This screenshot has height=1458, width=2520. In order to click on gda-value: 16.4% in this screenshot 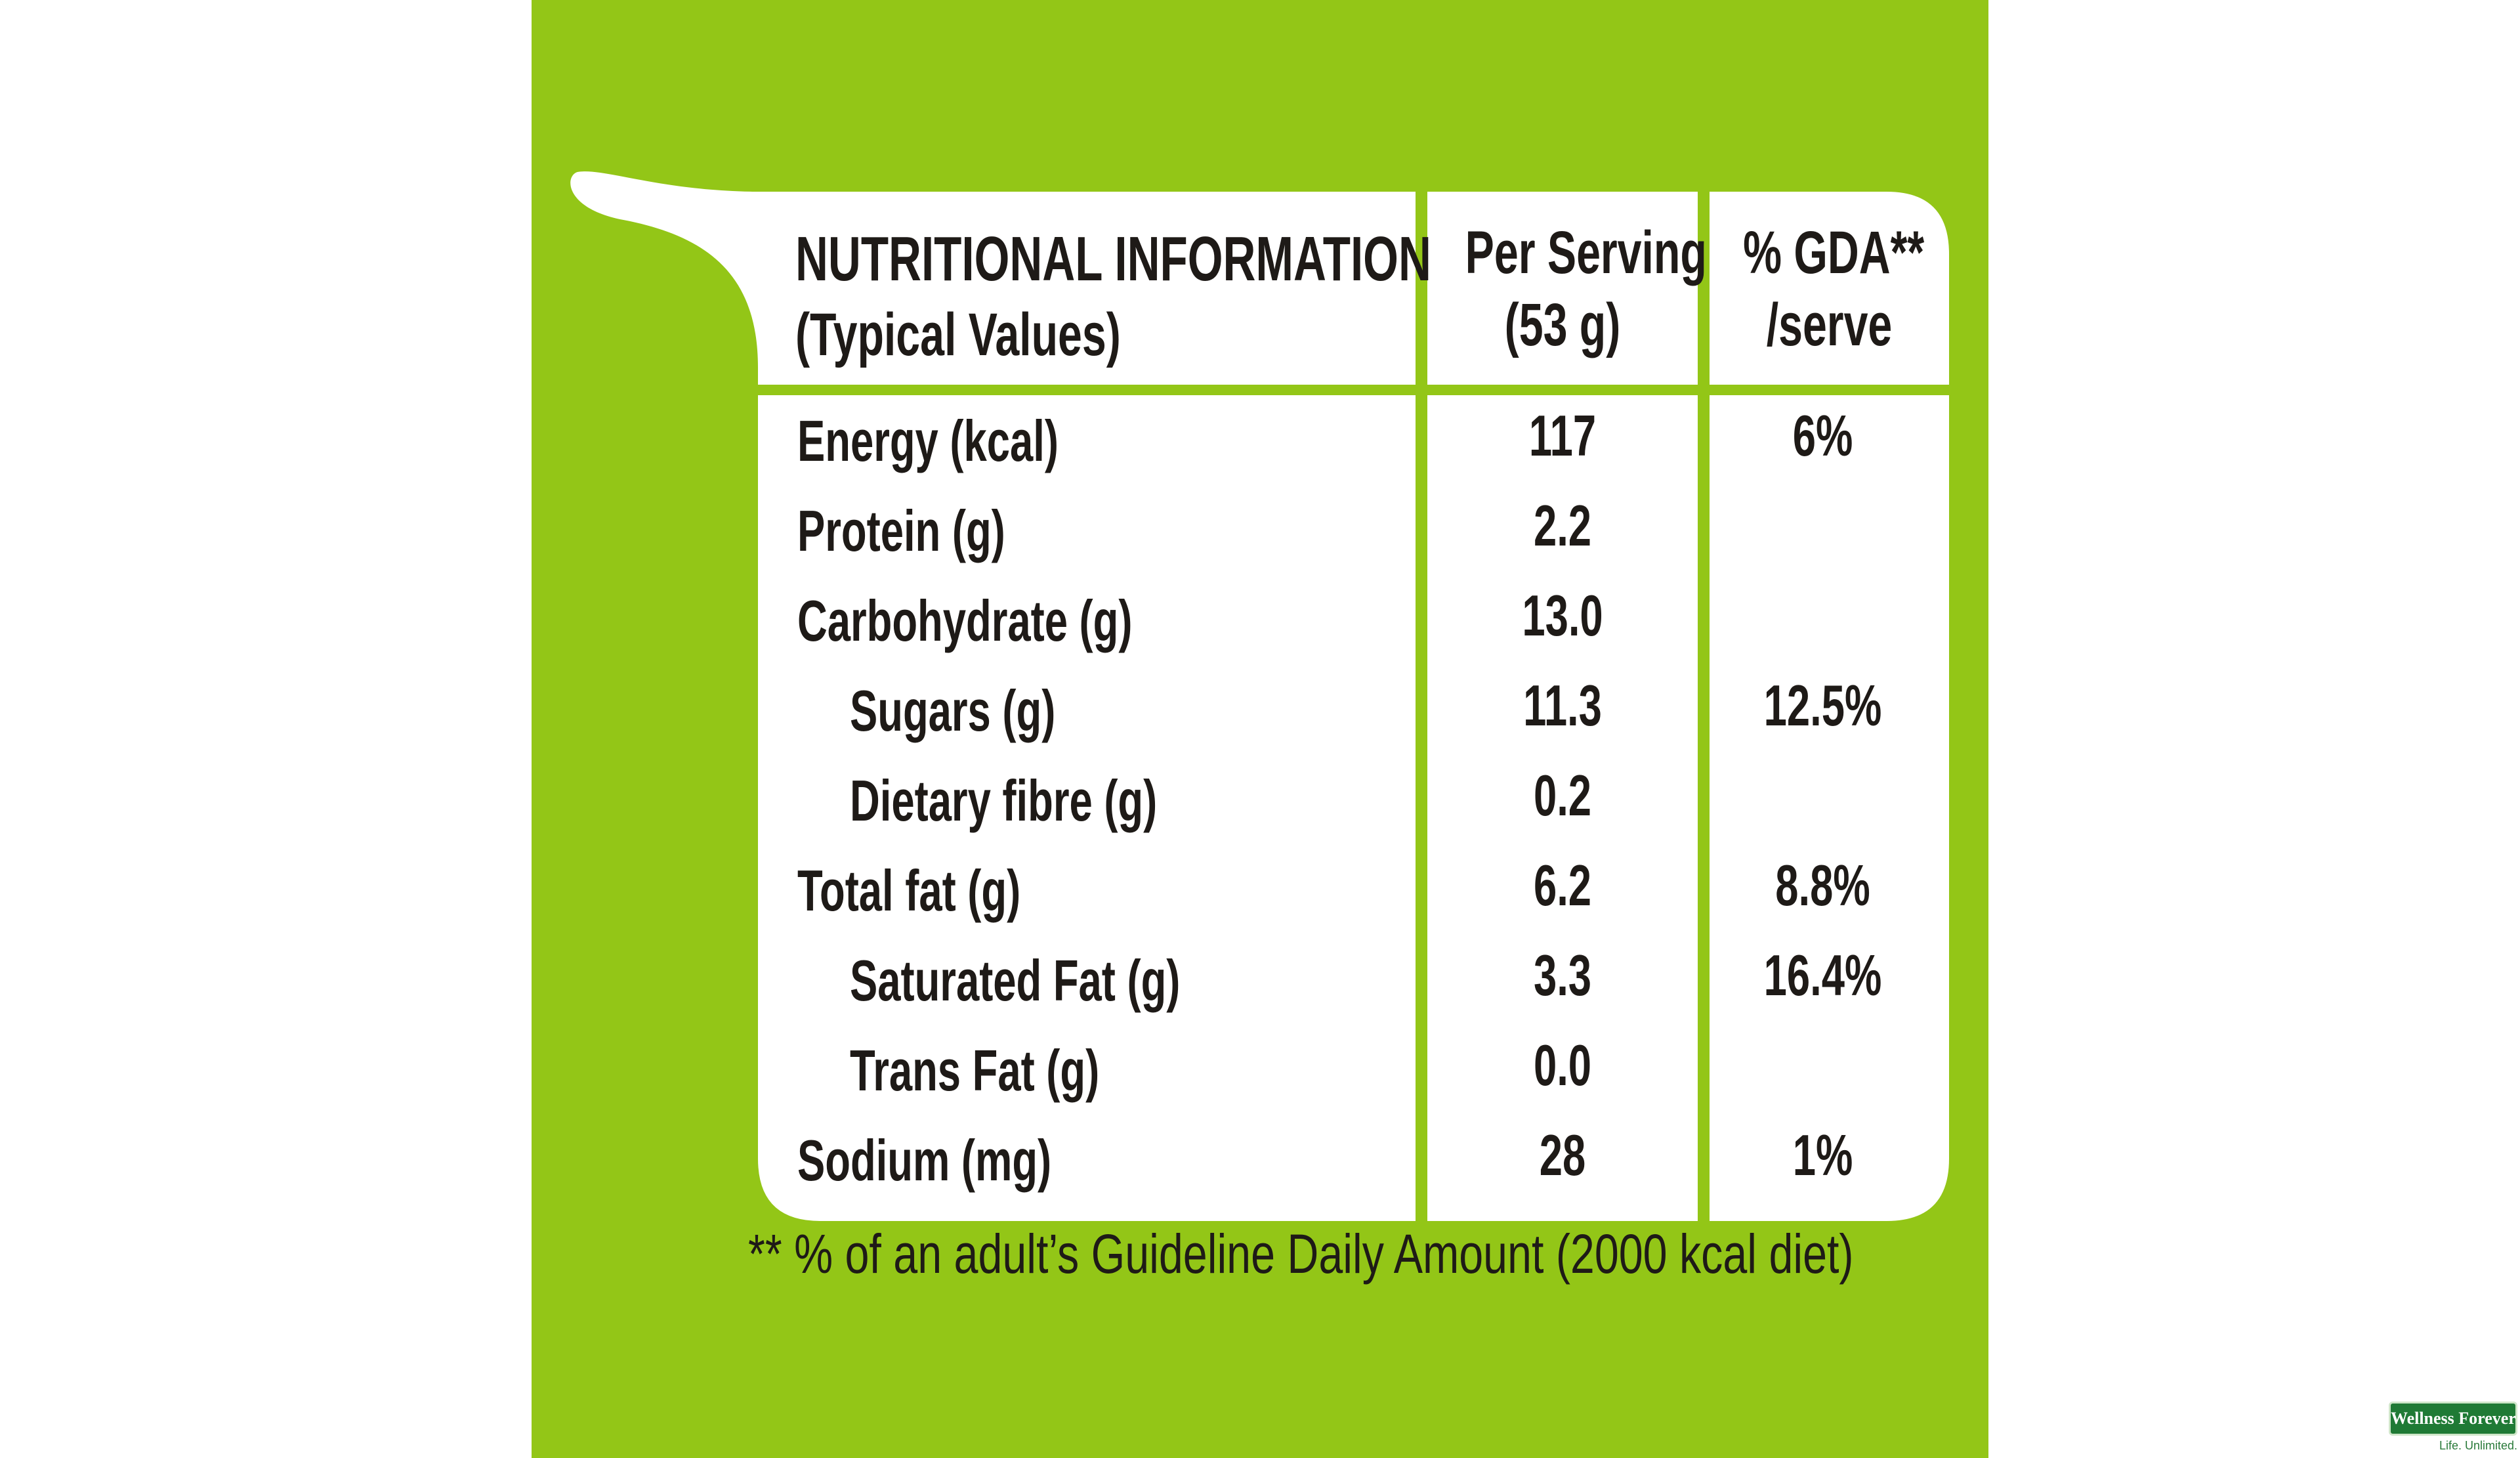, I will do `click(1822, 975)`.